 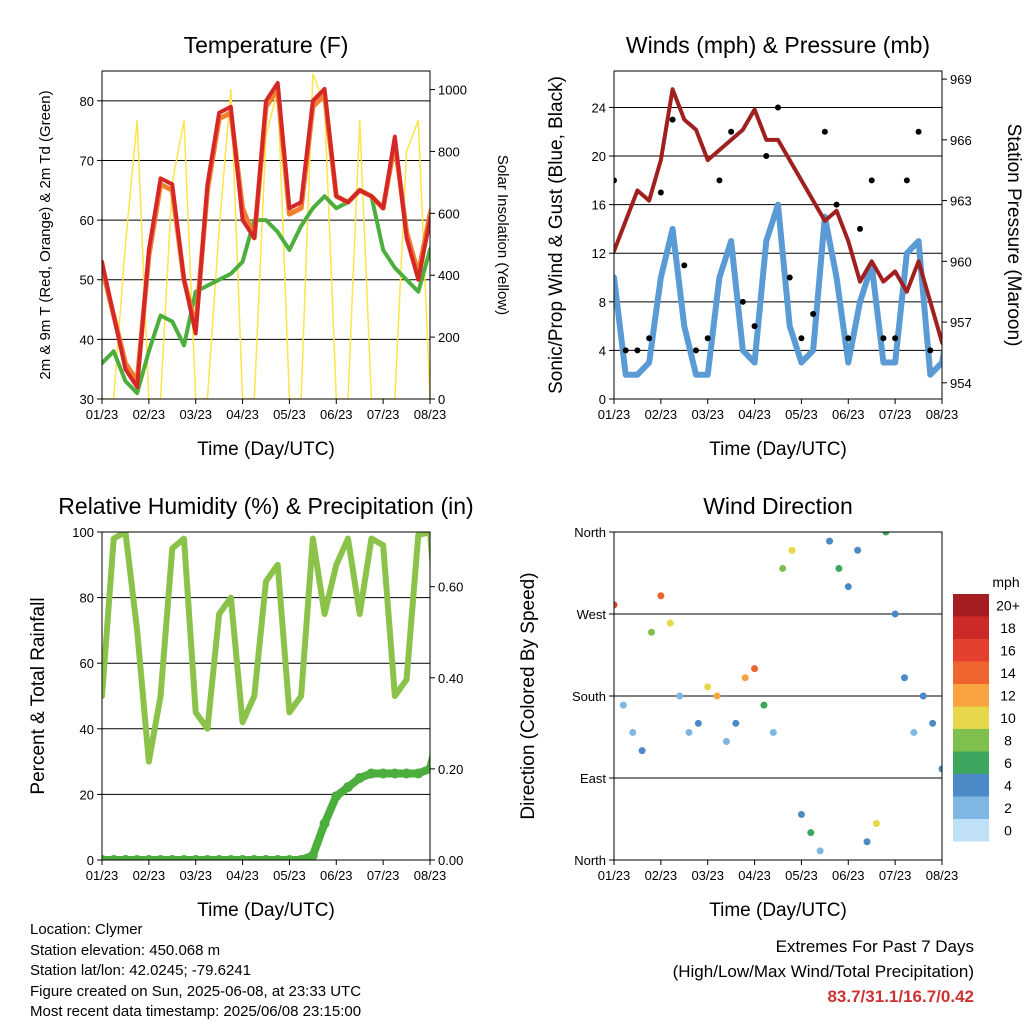 I want to click on y-right-tick-label: 963, so click(x=961, y=201).